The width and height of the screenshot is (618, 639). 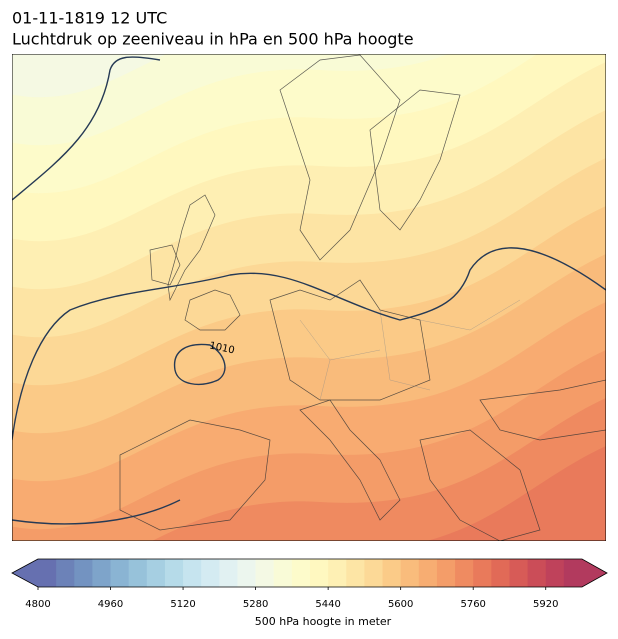 What do you see at coordinates (110, 604) in the screenshot?
I see `colorbar-tick-label: 4960` at bounding box center [110, 604].